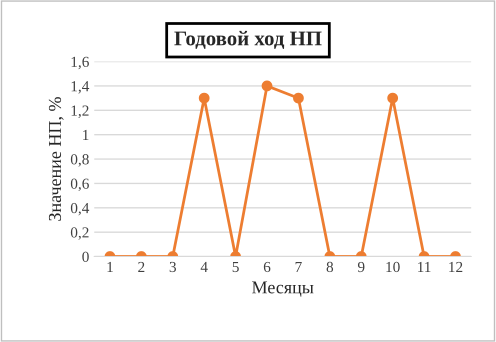 The width and height of the screenshot is (496, 342). What do you see at coordinates (283, 289) in the screenshot?
I see `x-axis-title: Месяцы` at bounding box center [283, 289].